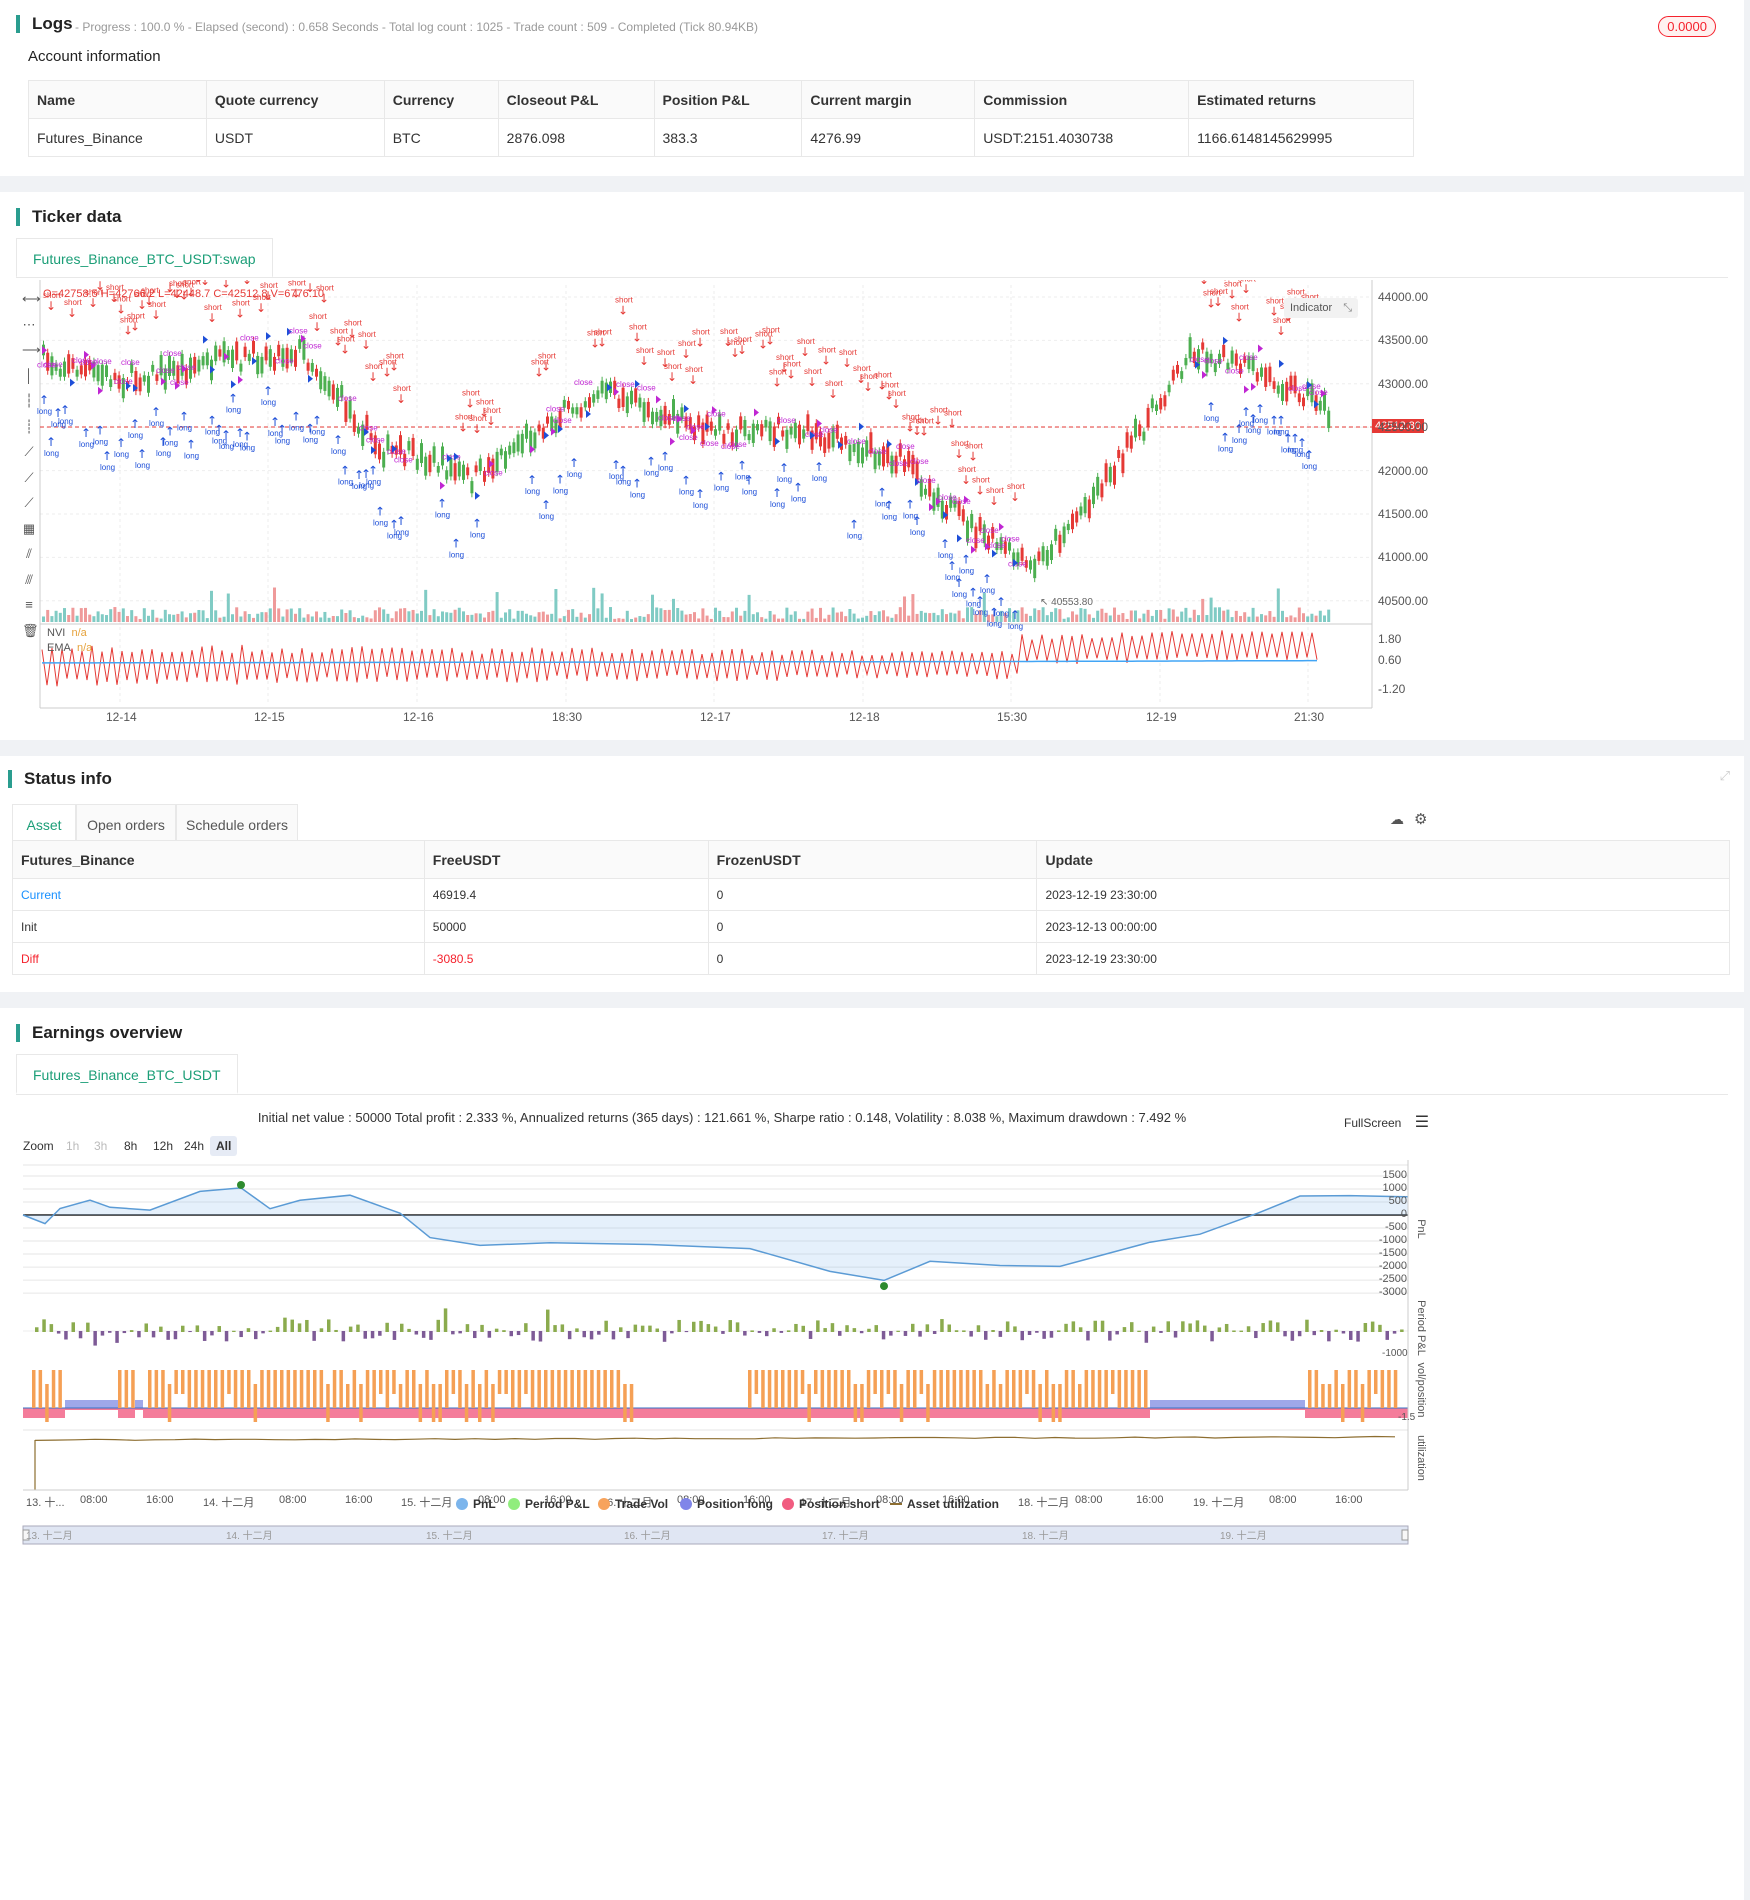 This screenshot has width=1750, height=1900. Describe the element at coordinates (218, 958) in the screenshot. I see `asset-cell: Diff` at that location.